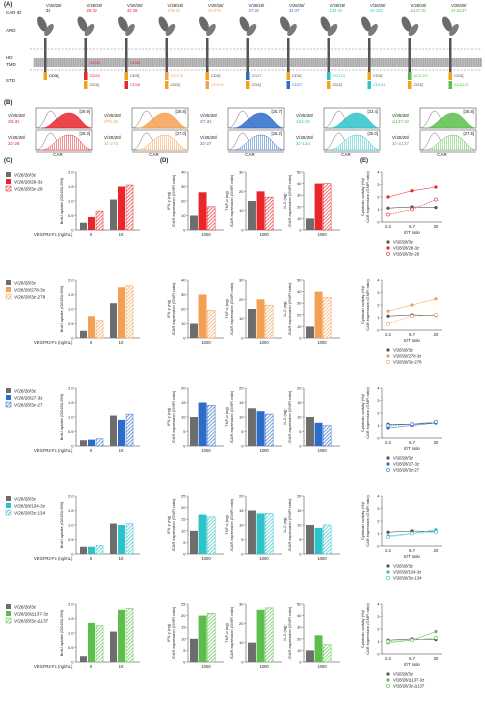 Image resolution: width=485 pixels, height=722 pixels. I want to click on signaling-domain-label: CD134, so click(339, 75).